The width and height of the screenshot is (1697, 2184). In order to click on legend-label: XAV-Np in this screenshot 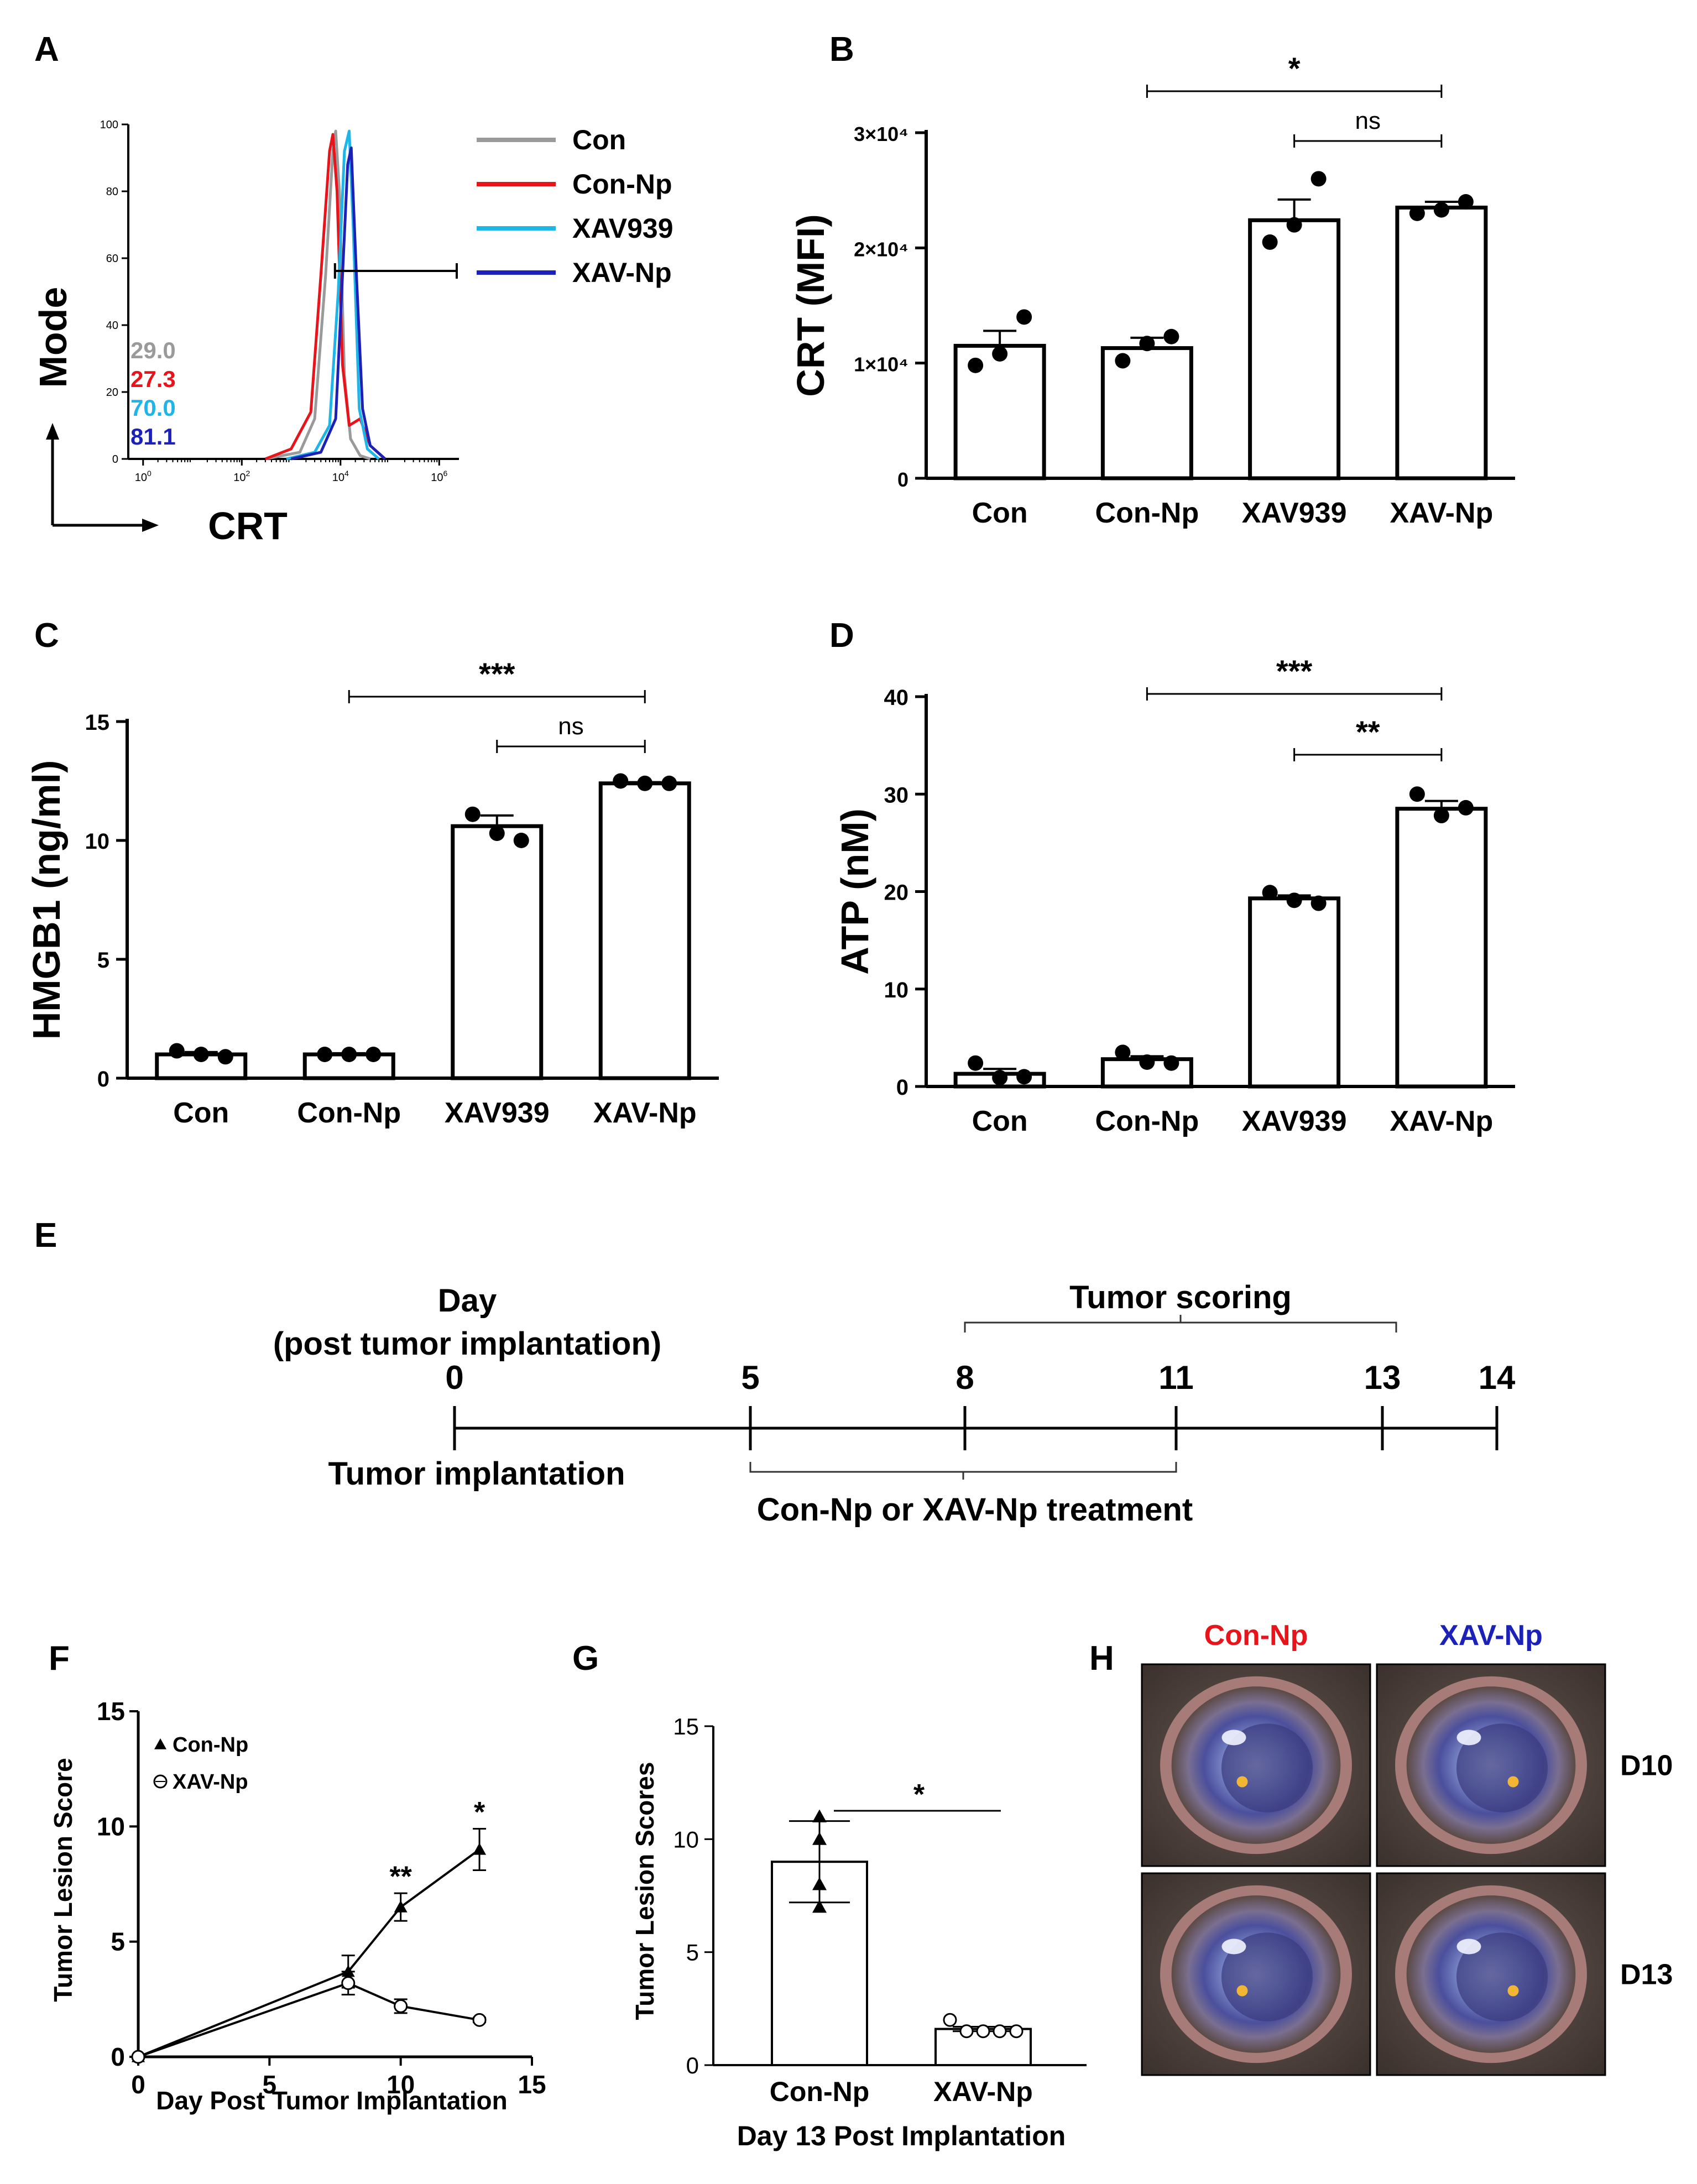, I will do `click(210, 1782)`.